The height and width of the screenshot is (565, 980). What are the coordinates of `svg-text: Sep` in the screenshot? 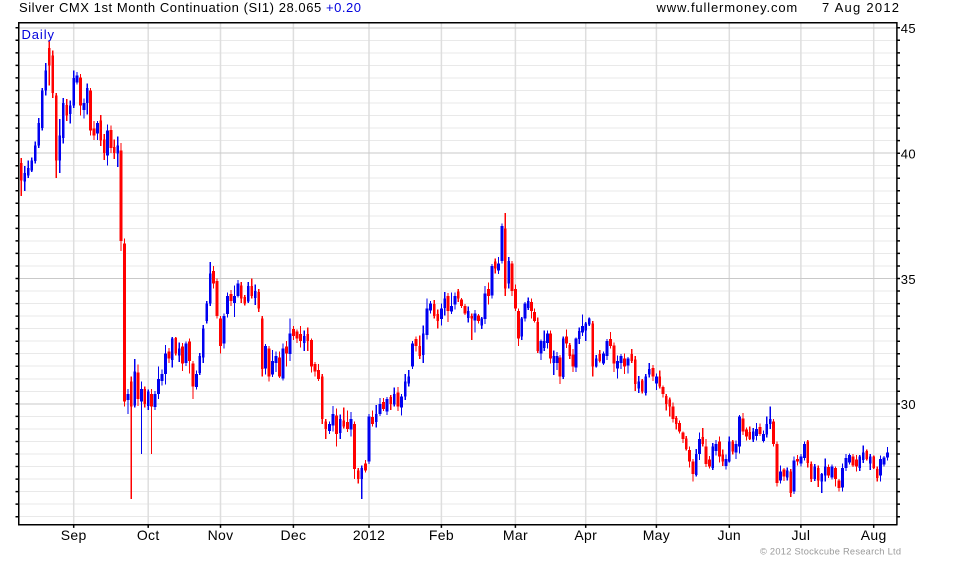 It's located at (74, 535).